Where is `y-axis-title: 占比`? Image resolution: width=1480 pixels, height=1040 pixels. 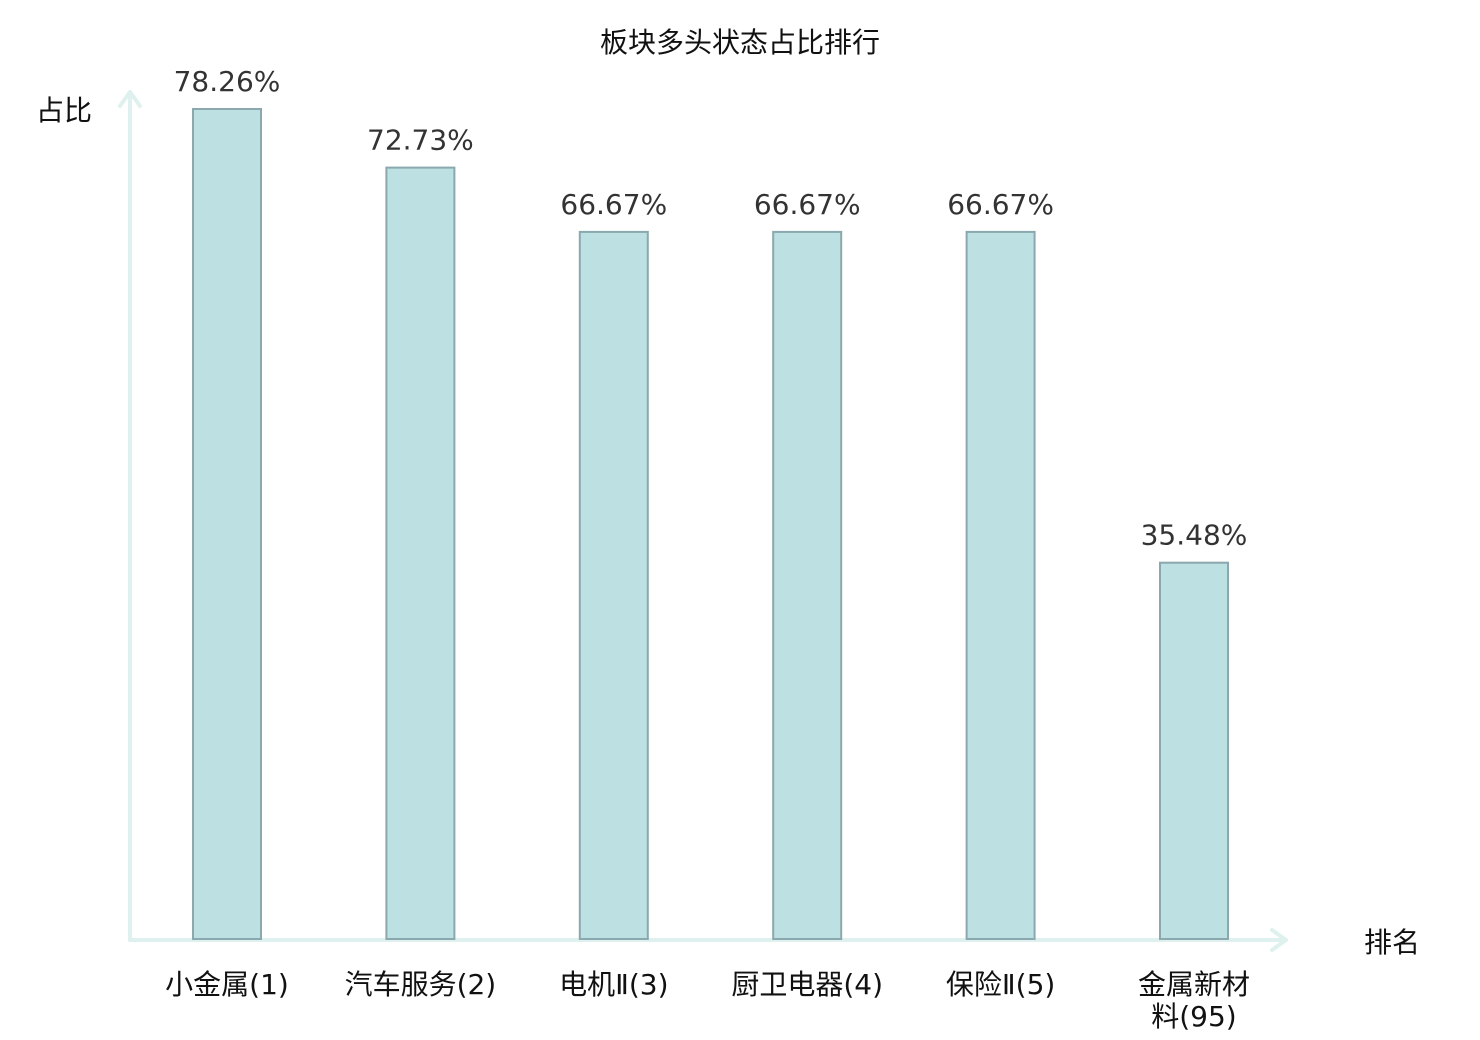 y-axis-title: 占比 is located at coordinates (64, 110).